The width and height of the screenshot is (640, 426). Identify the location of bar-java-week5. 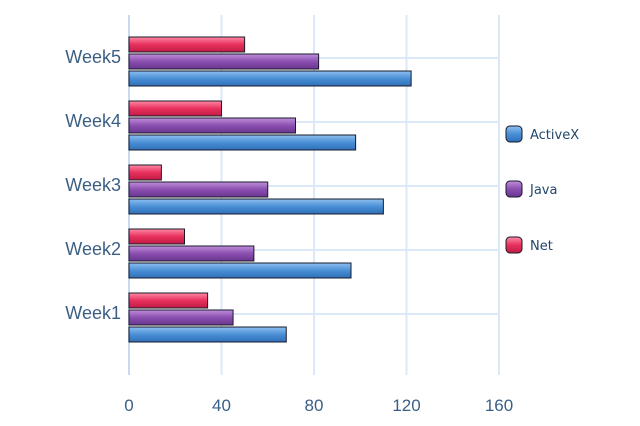
(224, 61).